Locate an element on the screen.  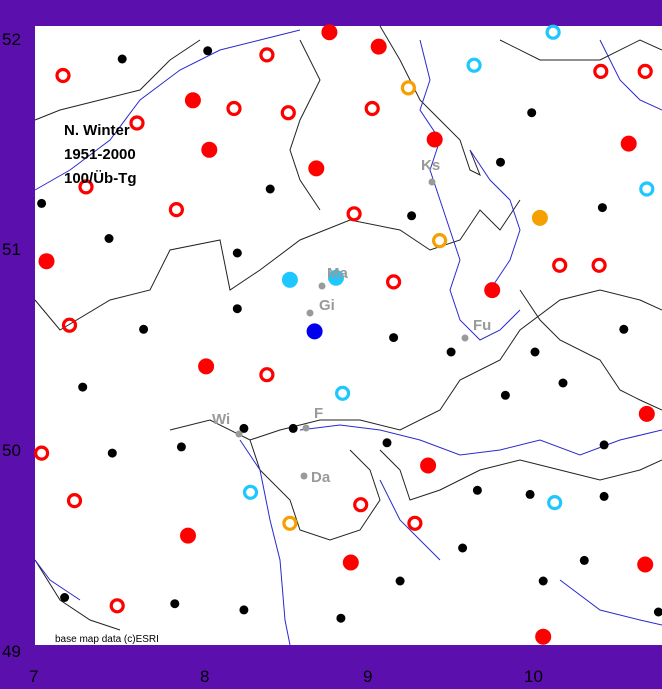
legend-line-2: 1951-2000 is located at coordinates (100, 154).